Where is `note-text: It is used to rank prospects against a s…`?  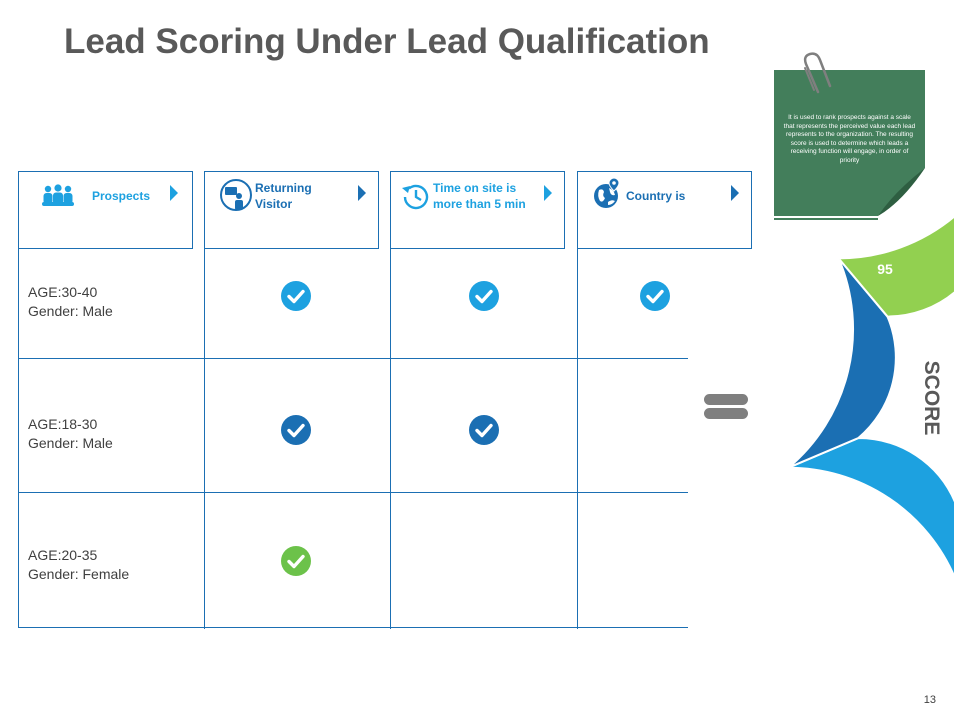 note-text: It is used to rank prospects against a s… is located at coordinates (849, 139).